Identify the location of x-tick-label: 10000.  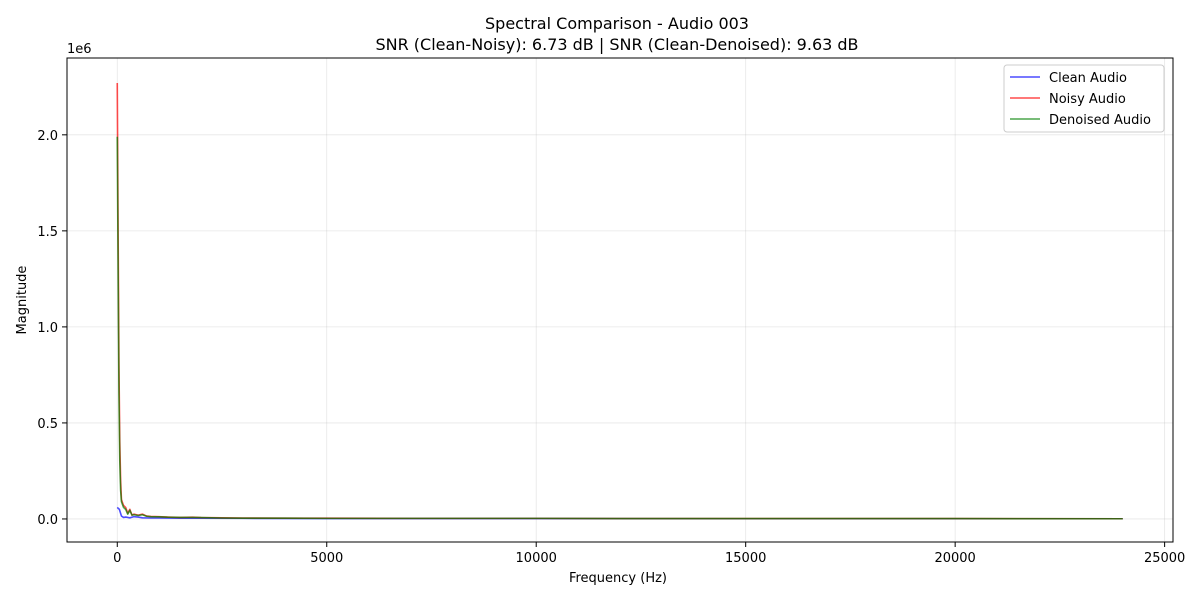
(536, 558).